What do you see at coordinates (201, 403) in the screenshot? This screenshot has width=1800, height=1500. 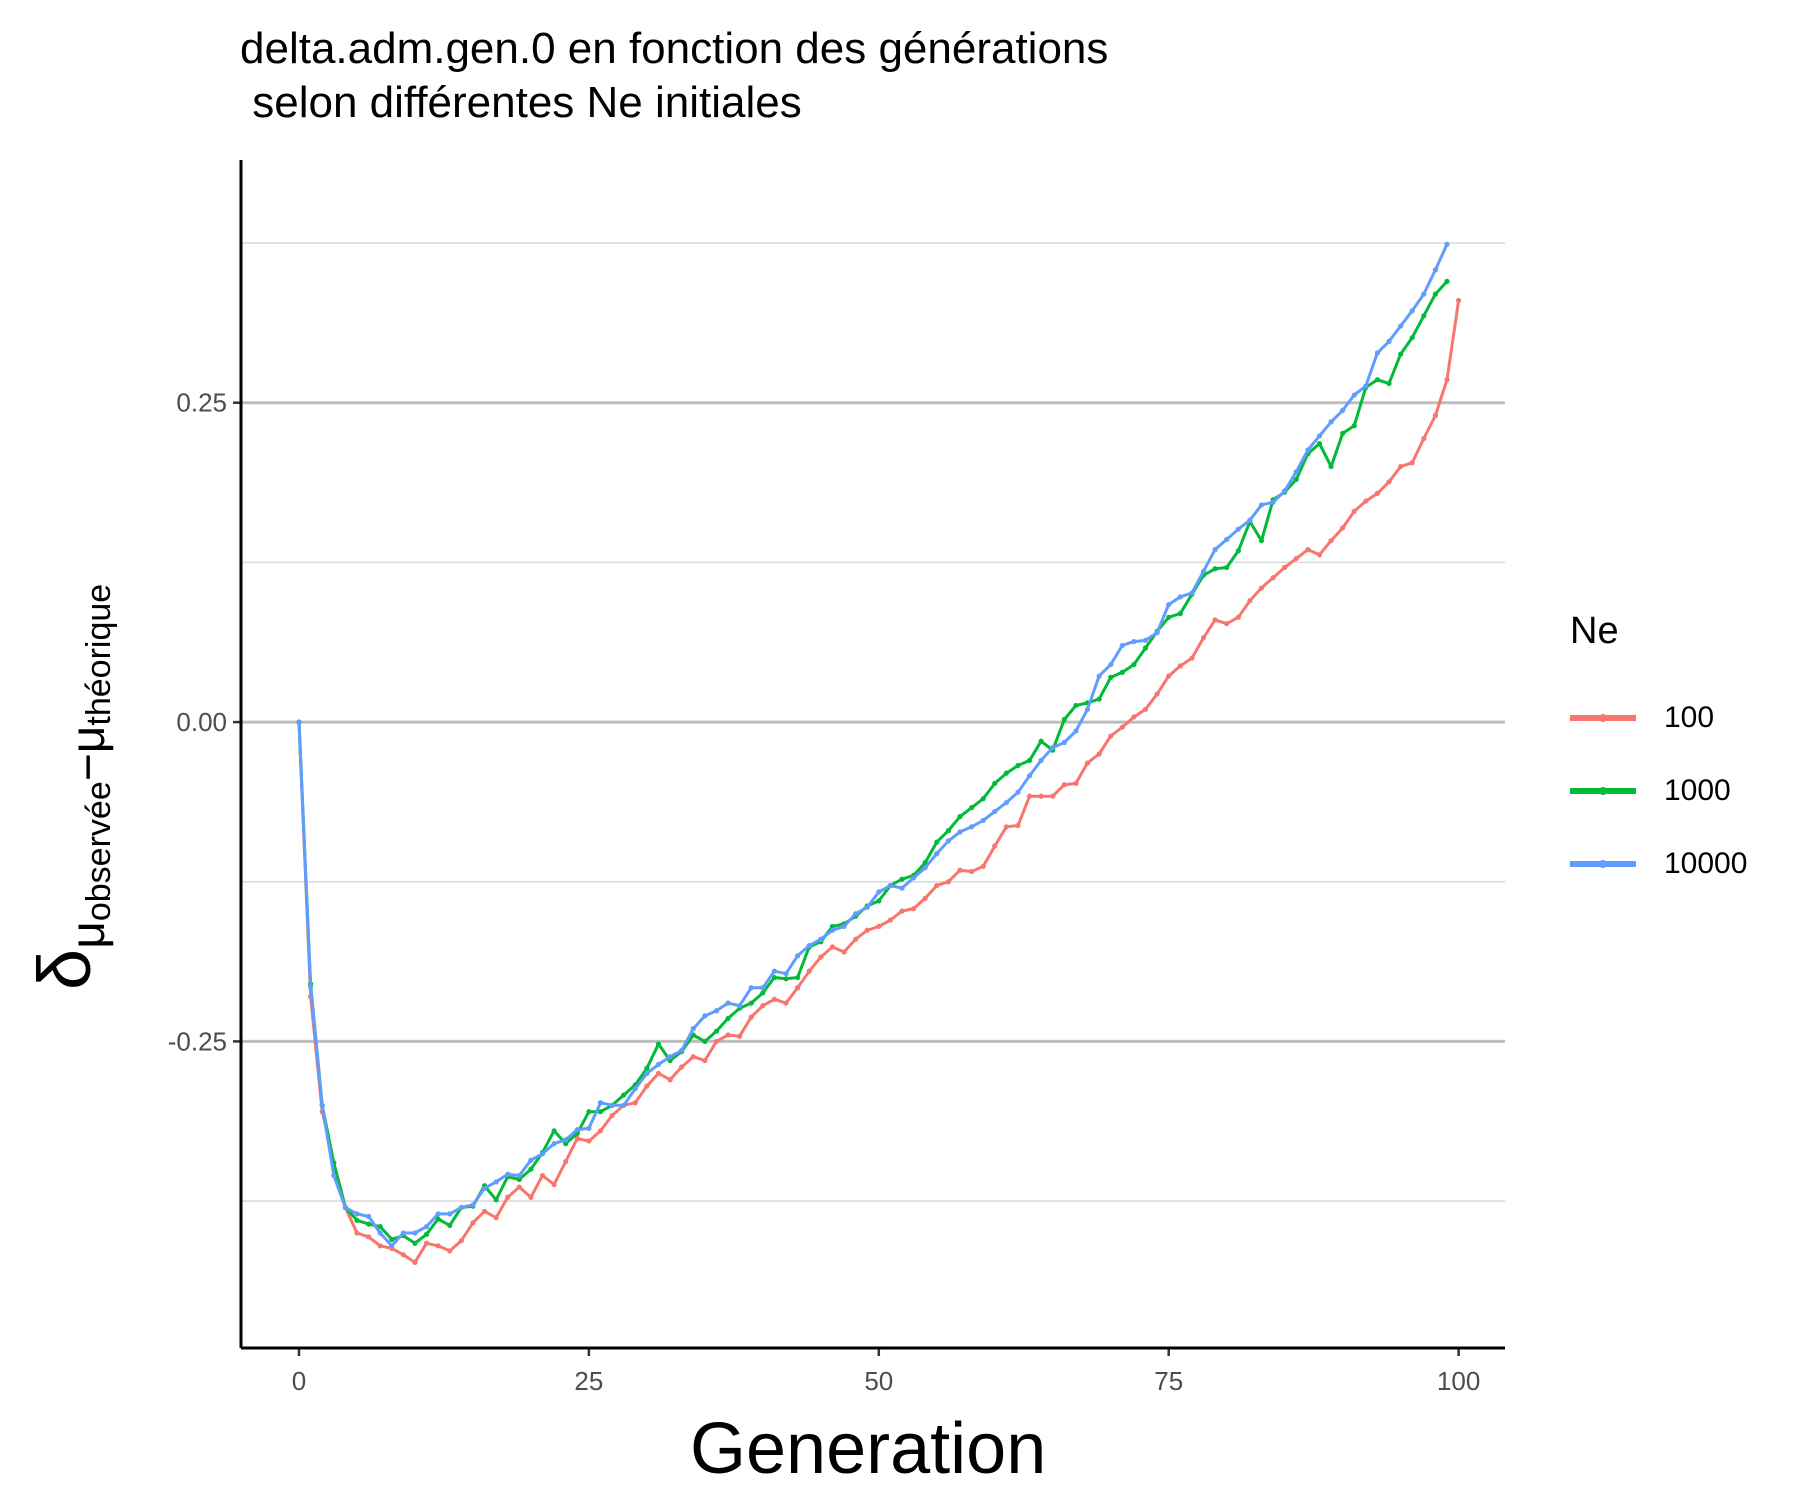 I see `y-tick-label-2: 0.25` at bounding box center [201, 403].